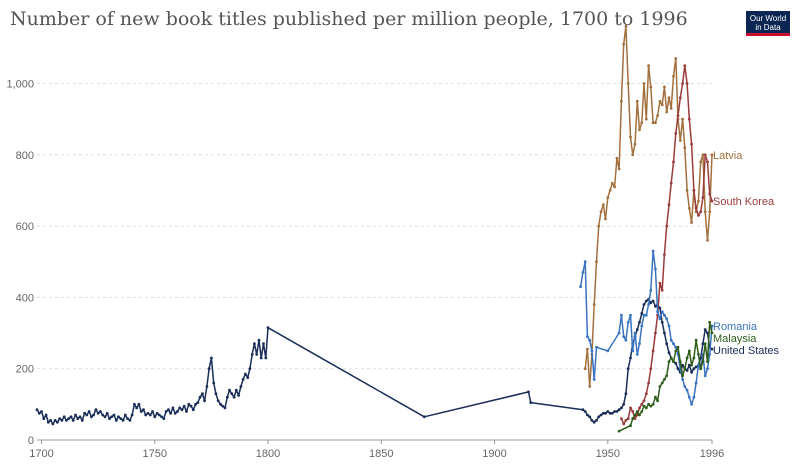  I want to click on owid-logo: Our World in Data, so click(768, 23).